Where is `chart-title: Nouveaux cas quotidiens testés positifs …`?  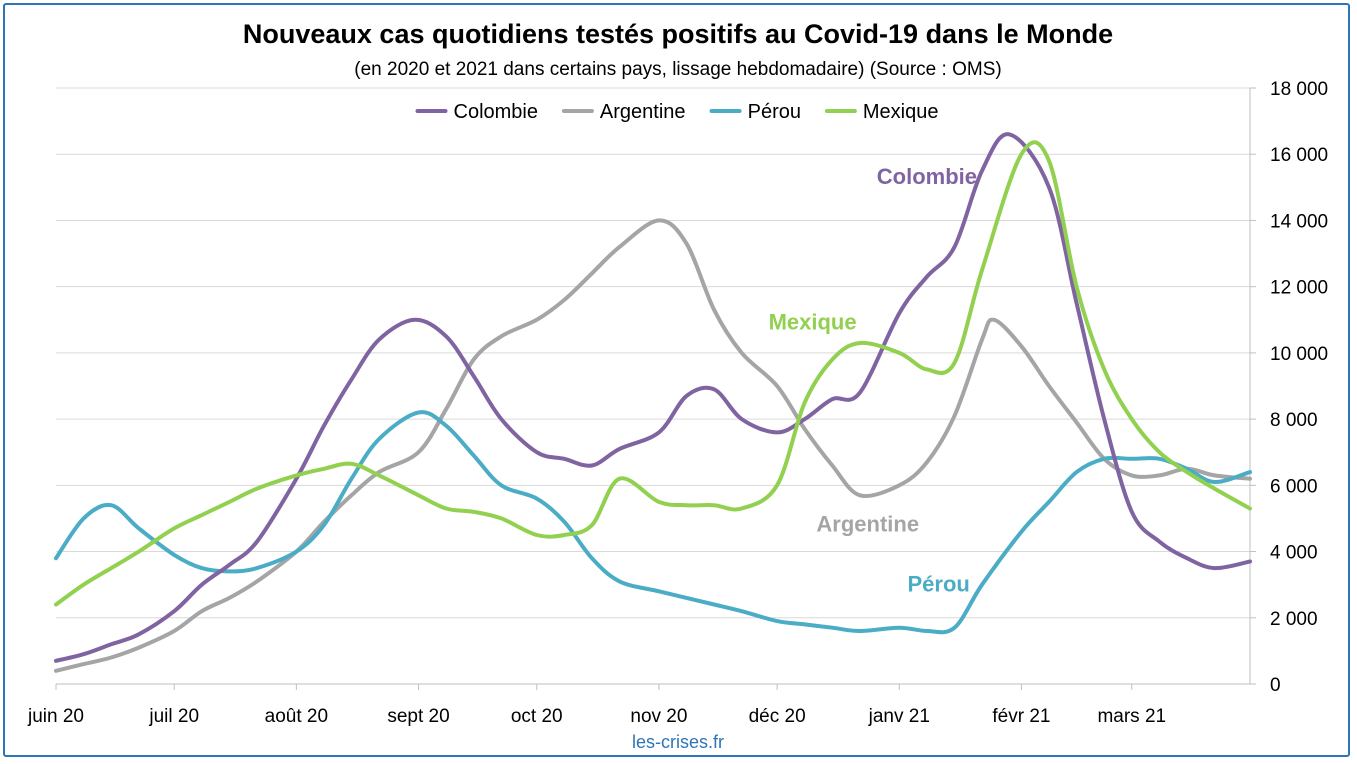 chart-title: Nouveaux cas quotidiens testés positifs … is located at coordinates (678, 34).